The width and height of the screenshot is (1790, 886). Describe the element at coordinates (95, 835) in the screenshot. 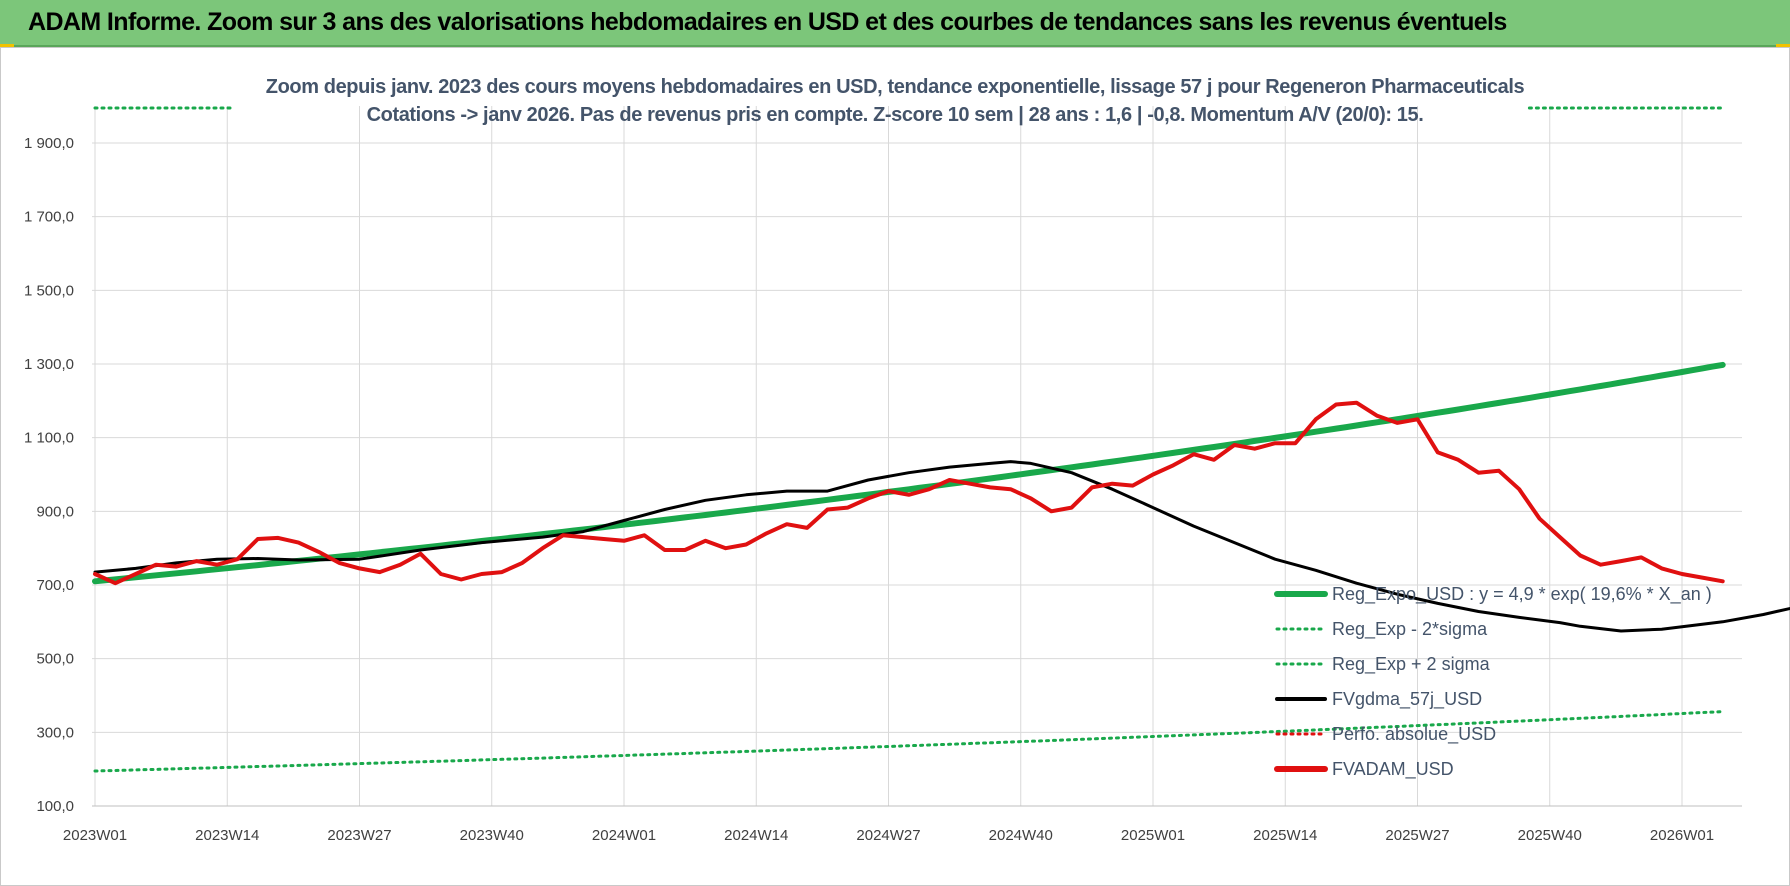

I see `x-tick-label: 2023W01` at that location.